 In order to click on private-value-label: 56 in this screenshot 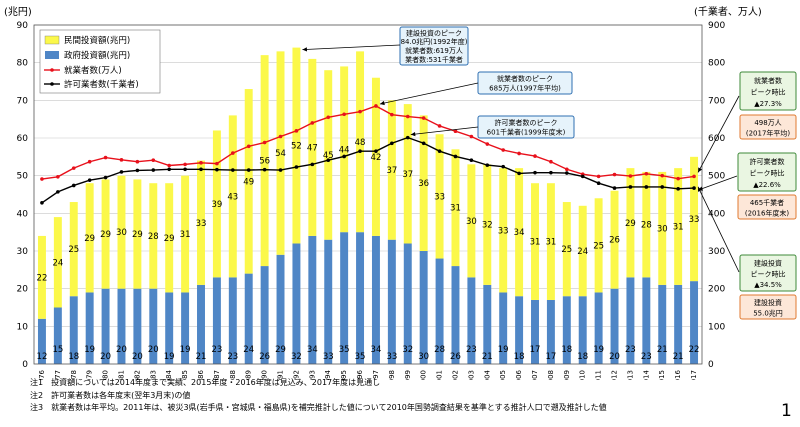, I will do `click(264, 162)`.